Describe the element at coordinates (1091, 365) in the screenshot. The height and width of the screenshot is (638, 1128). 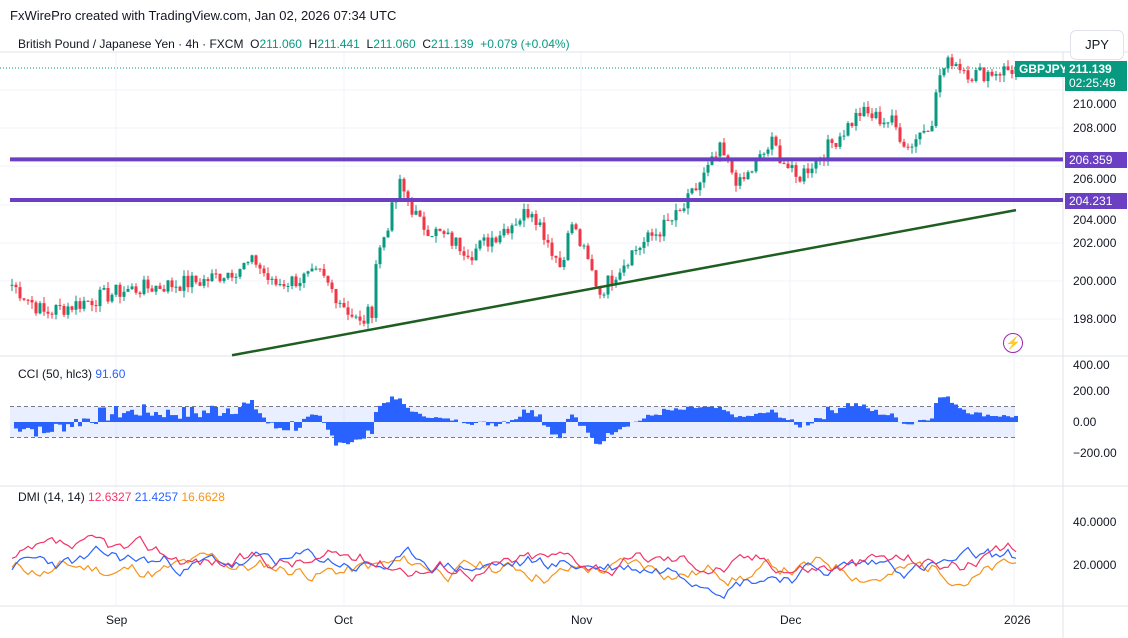
I see `cci-axis-label: 400.00` at that location.